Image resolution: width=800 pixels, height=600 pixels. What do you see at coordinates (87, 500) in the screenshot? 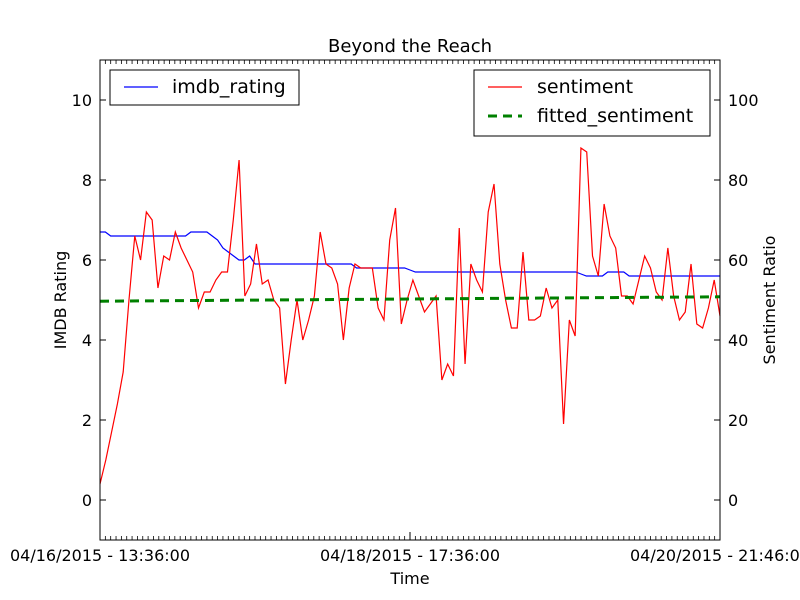
I see `y-left-tick-label: 0` at bounding box center [87, 500].